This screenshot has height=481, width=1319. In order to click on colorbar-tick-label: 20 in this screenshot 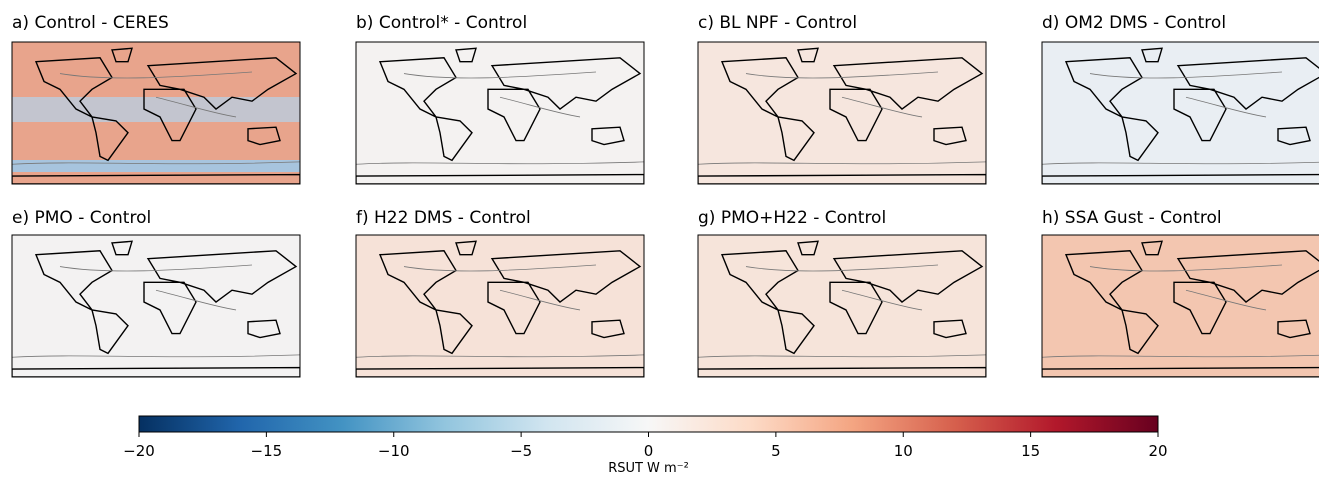, I will do `click(1157, 451)`.